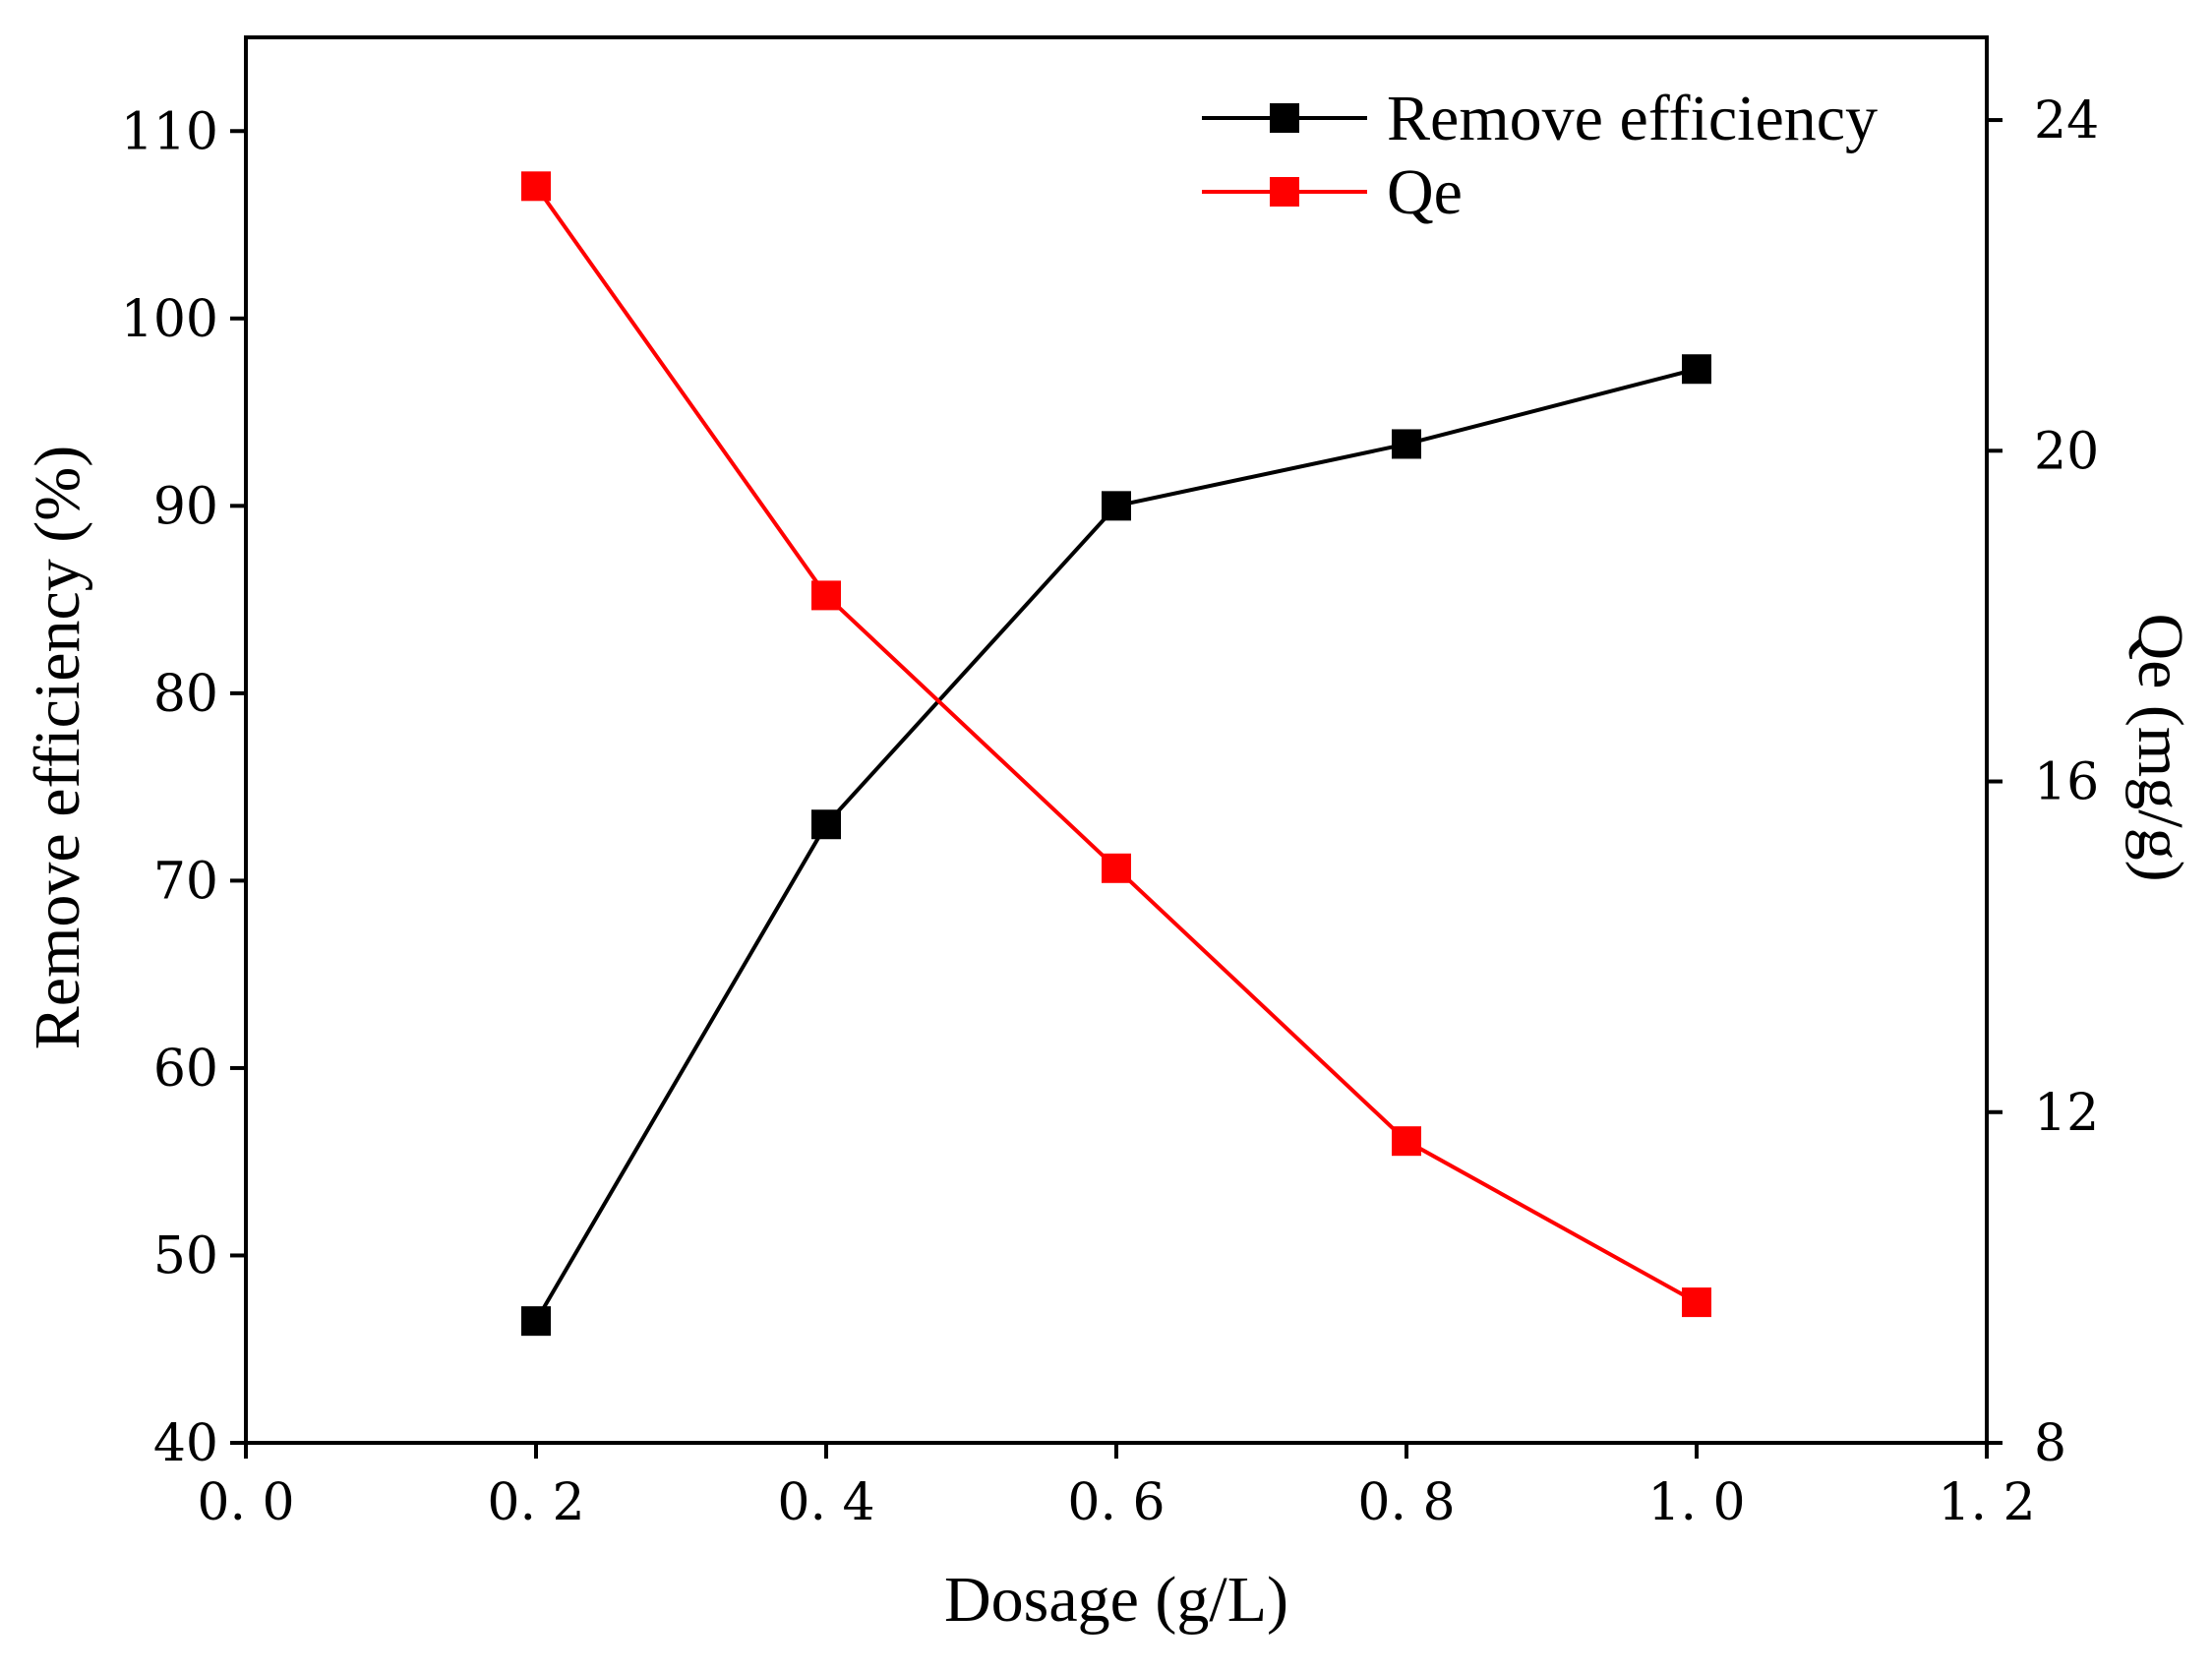 This screenshot has width=2212, height=1672. Describe the element at coordinates (186, 1069) in the screenshot. I see `y-tick-label: 60` at that location.